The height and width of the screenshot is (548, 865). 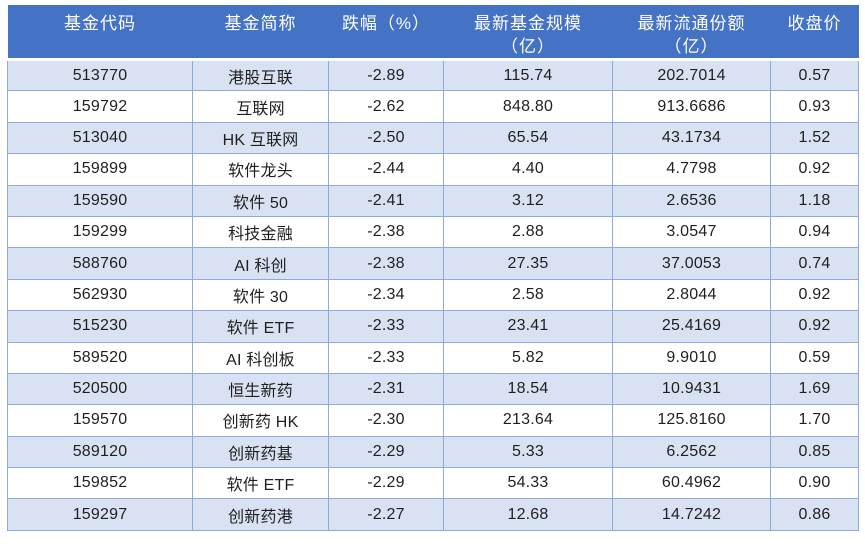 What do you see at coordinates (260, 263) in the screenshot?
I see `table-cell: AI 科创` at bounding box center [260, 263].